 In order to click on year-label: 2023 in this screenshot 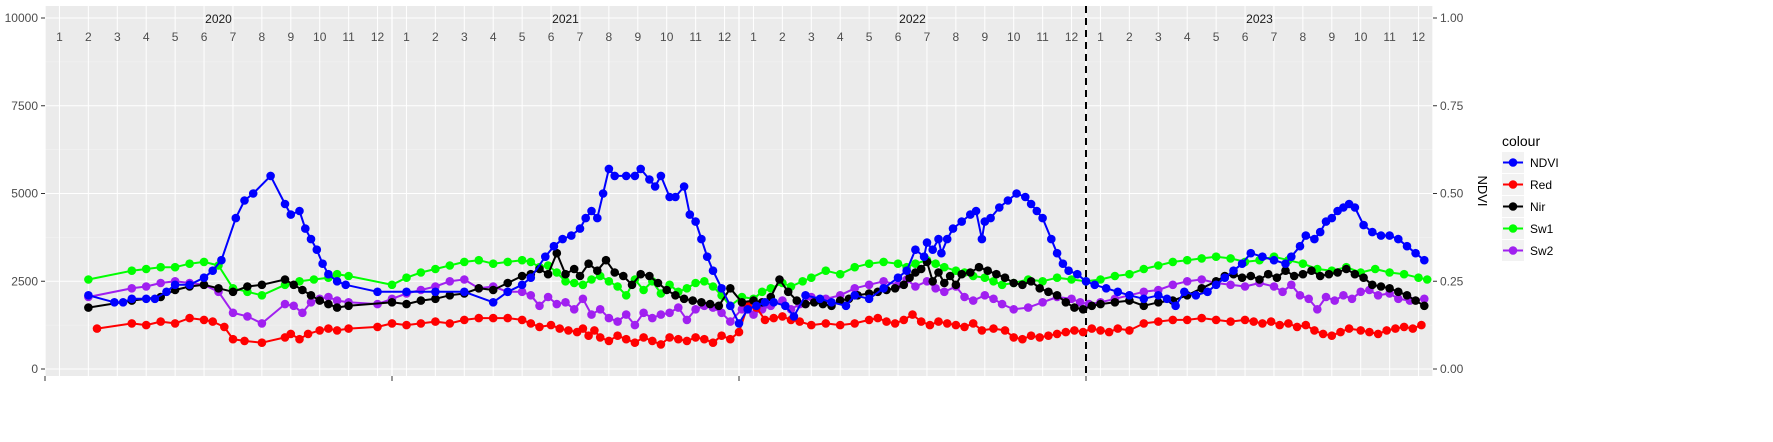, I will do `click(1259, 19)`.